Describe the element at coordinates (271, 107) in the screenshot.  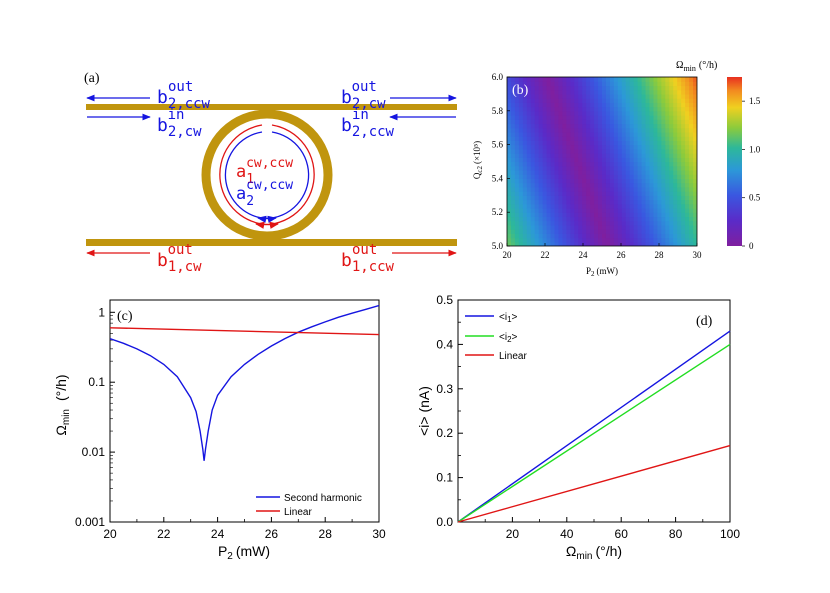
I see `top-waveguide` at that location.